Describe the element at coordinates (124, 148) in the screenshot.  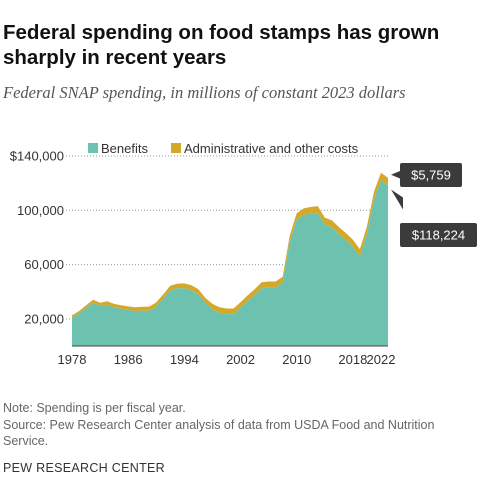
I see `legend-label-0: Benefits` at that location.